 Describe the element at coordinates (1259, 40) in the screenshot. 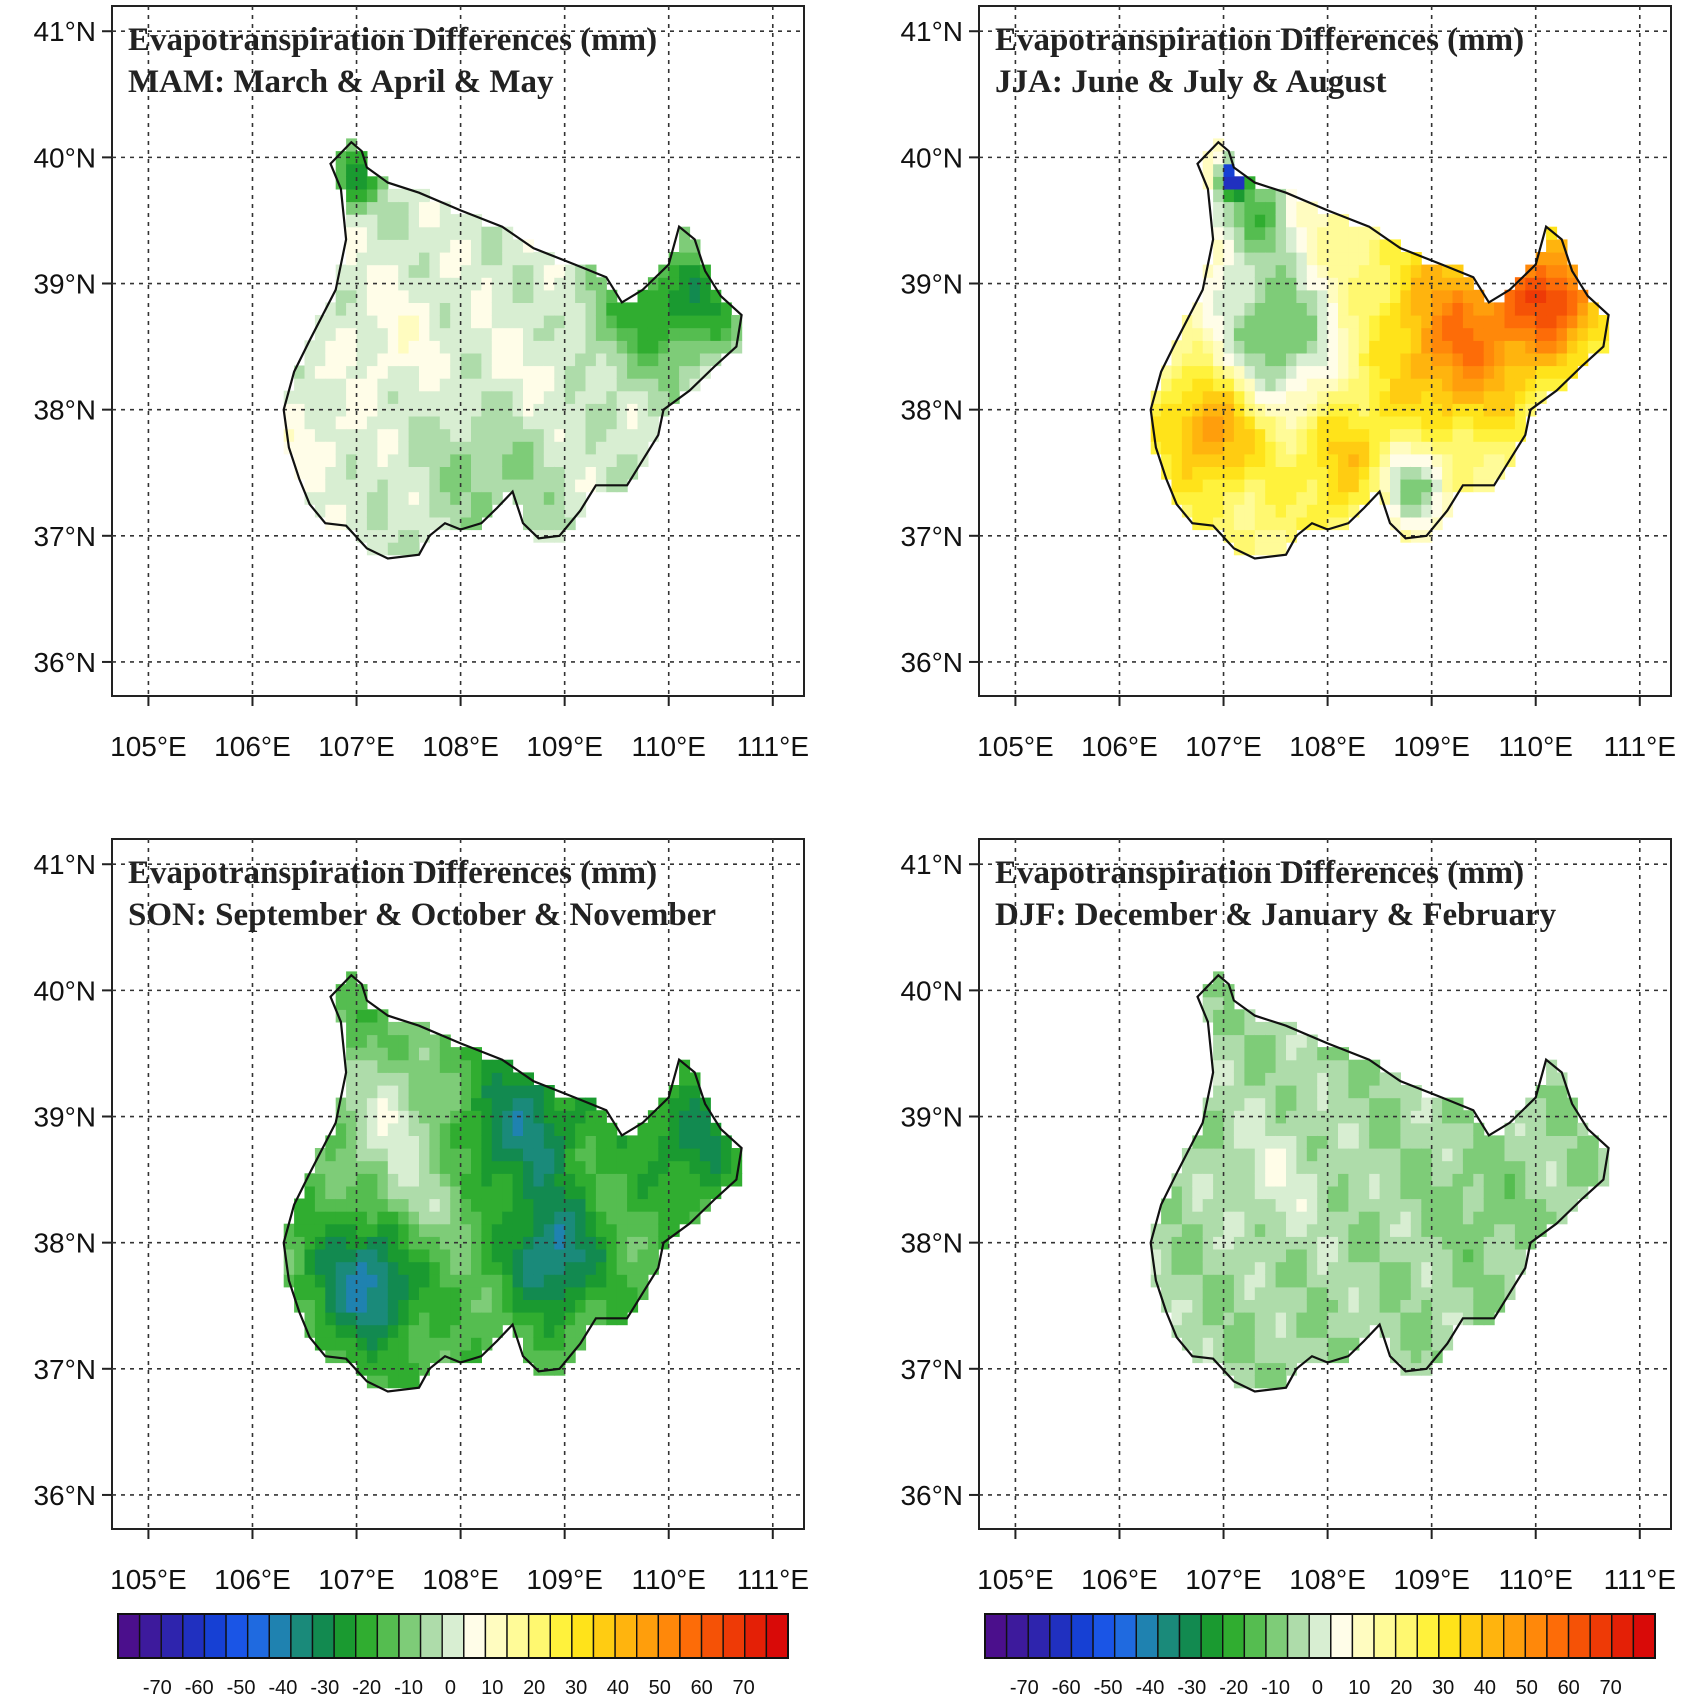

I see `panel-title-line1: Evapotranspiration Differences (mm)` at that location.